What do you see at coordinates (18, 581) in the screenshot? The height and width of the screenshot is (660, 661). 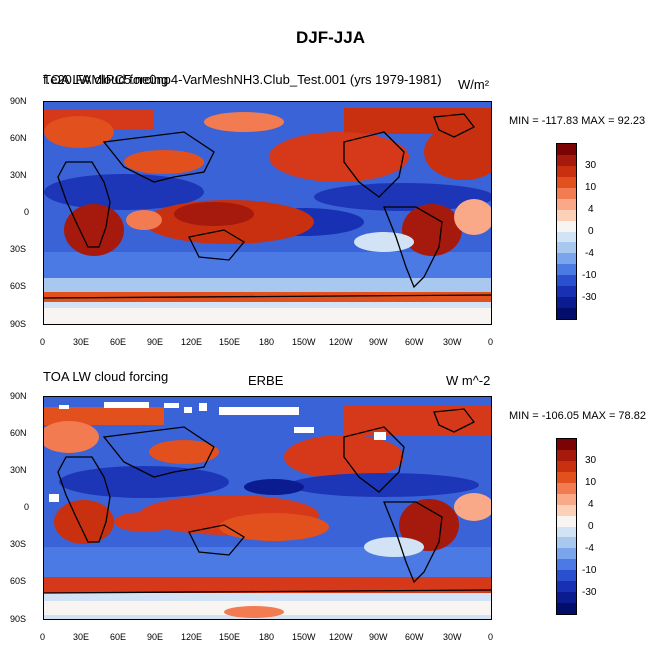 I see `panel2-ytick-60s: 60S` at bounding box center [18, 581].